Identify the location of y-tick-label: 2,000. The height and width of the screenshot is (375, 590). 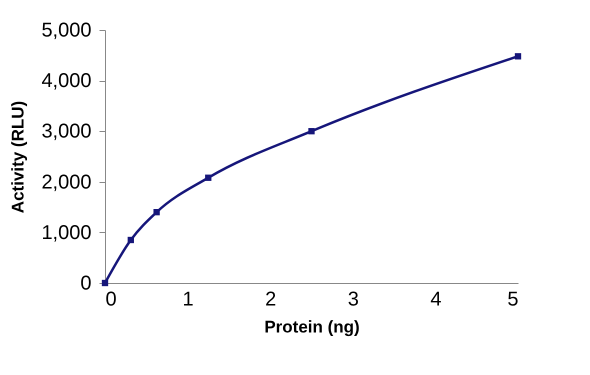
(66, 182).